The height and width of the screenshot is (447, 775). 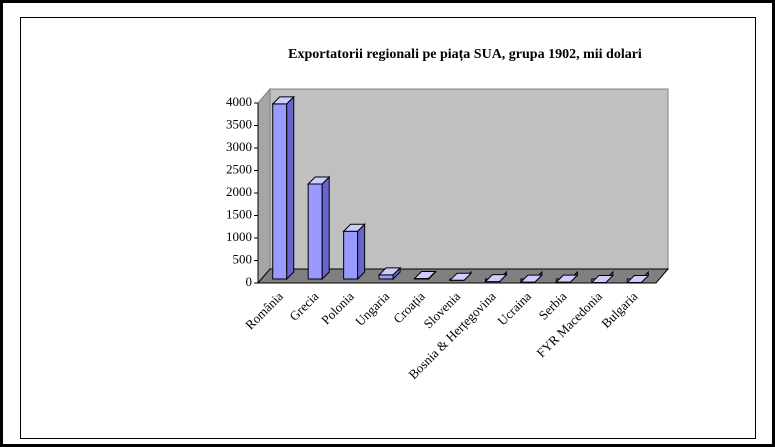 What do you see at coordinates (249, 281) in the screenshot?
I see `y-tick-label: 0` at bounding box center [249, 281].